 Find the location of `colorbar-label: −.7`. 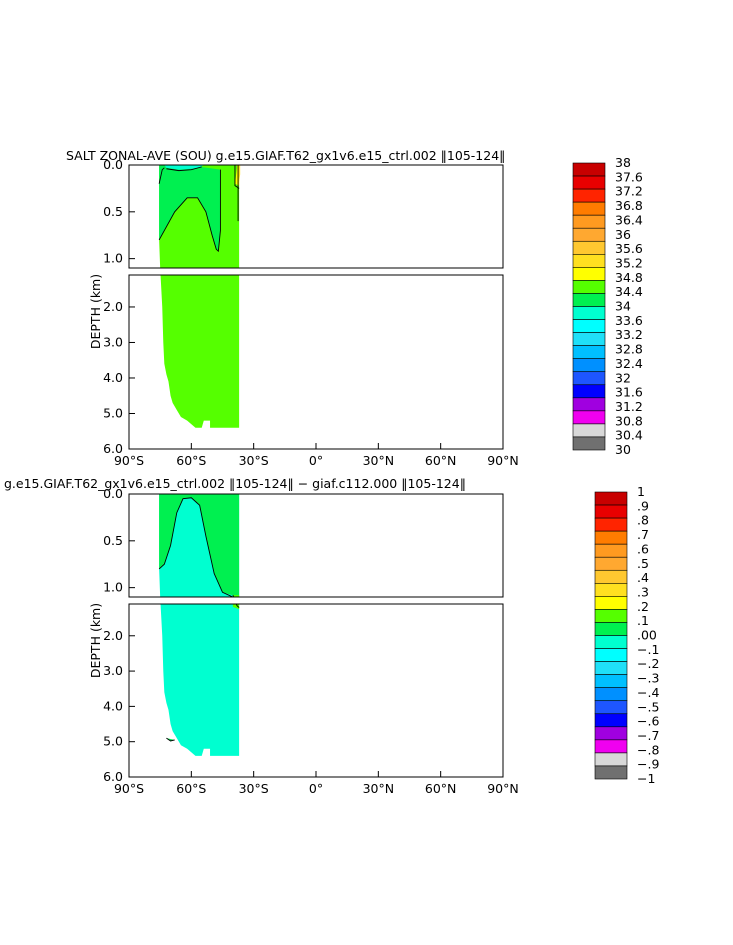

colorbar-label: −.7 is located at coordinates (648, 735).